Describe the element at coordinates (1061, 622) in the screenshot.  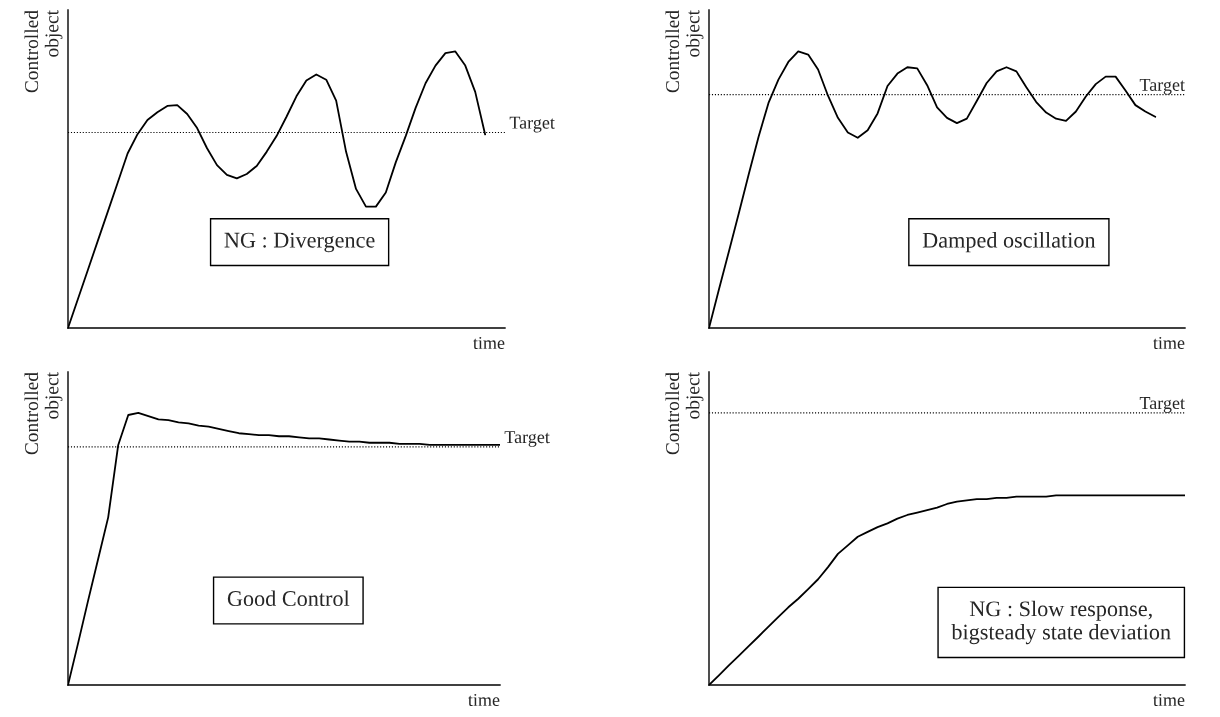
I see `annotation: NG : Slow response, bigsteady state deviation` at that location.